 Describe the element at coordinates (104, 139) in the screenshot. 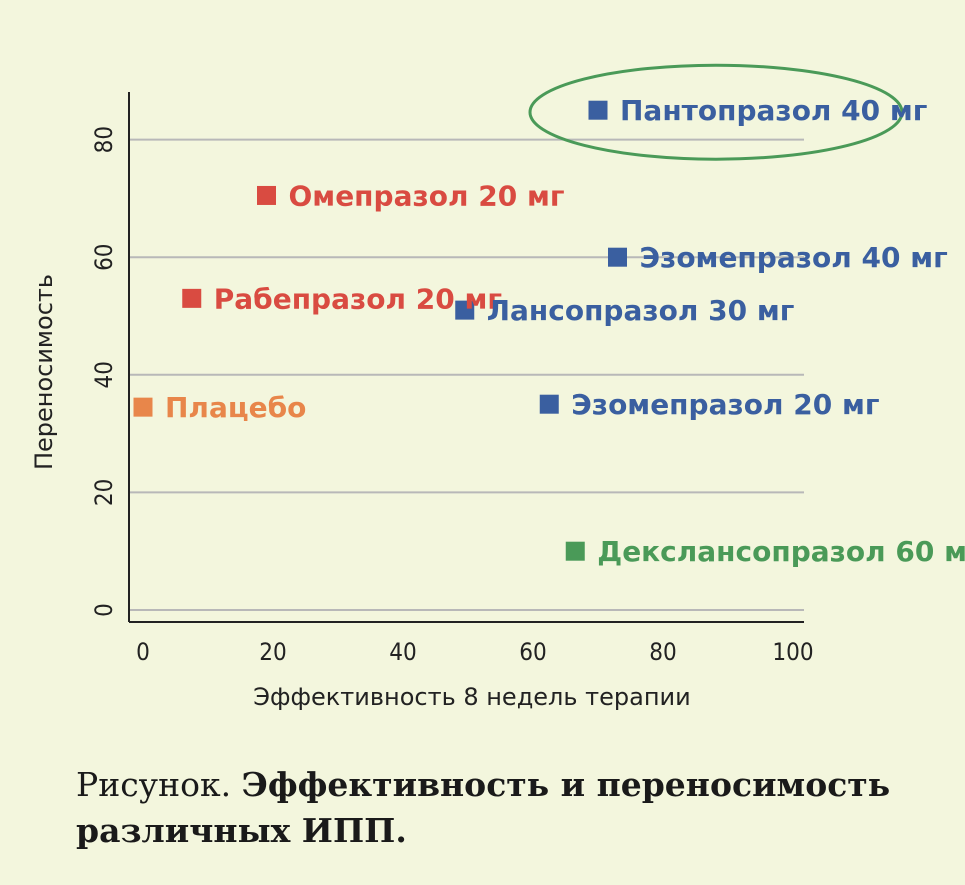

I see `y-tick-label: 80` at that location.